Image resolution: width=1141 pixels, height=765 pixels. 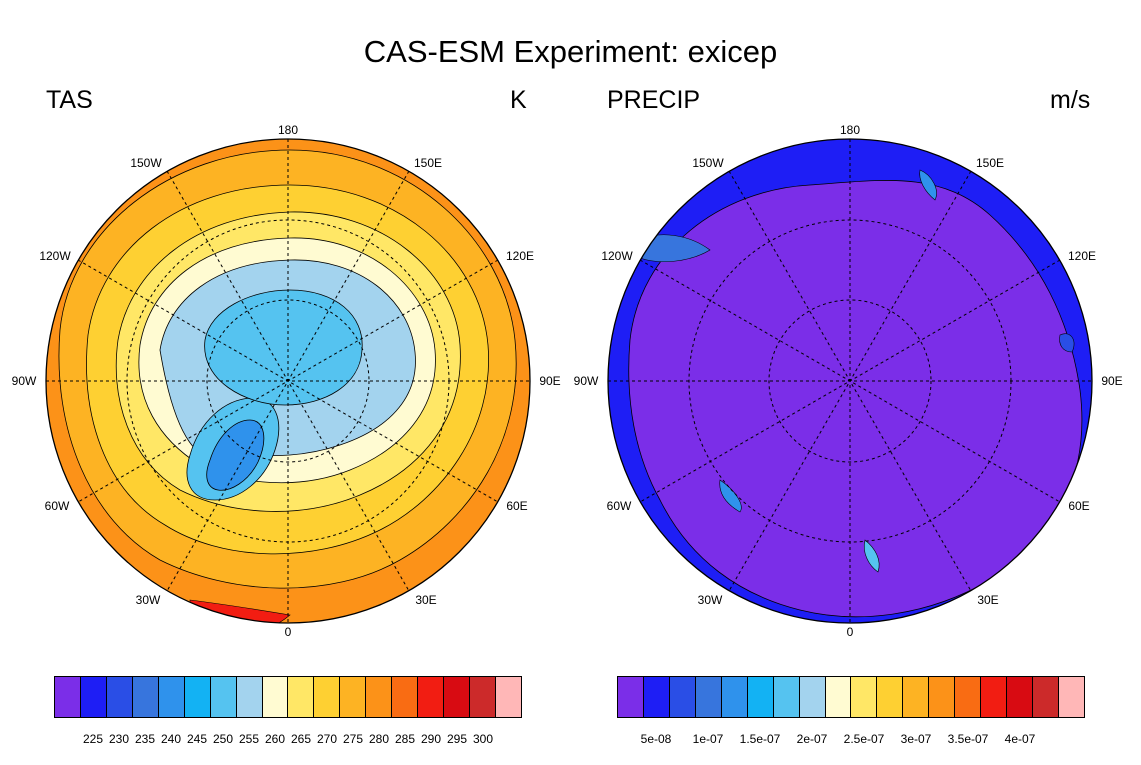 What do you see at coordinates (57, 506) in the screenshot?
I see `tas-lon-label: 60W` at bounding box center [57, 506].